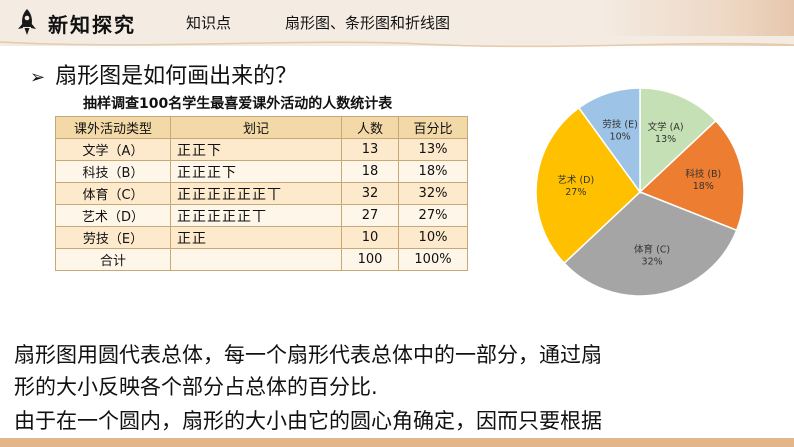  I want to click on header-wave, so click(397, 42).